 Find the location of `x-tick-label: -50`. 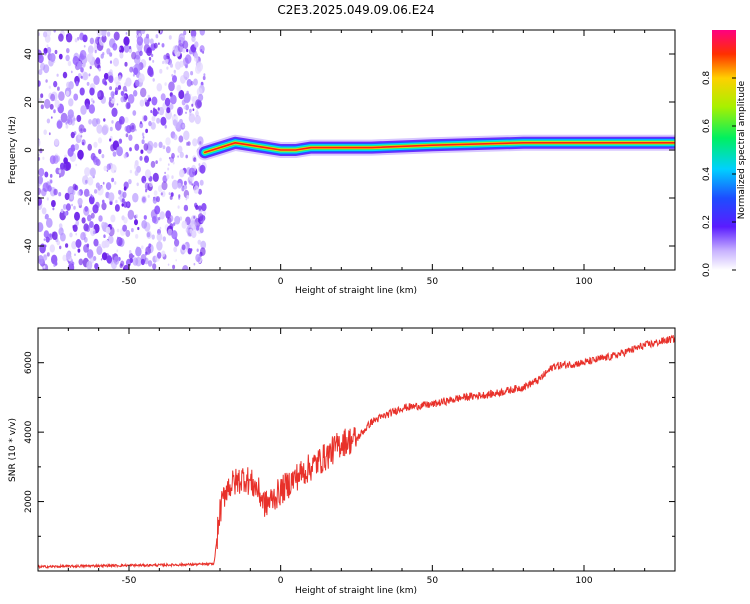

x-tick-label: -50 is located at coordinates (129, 581).